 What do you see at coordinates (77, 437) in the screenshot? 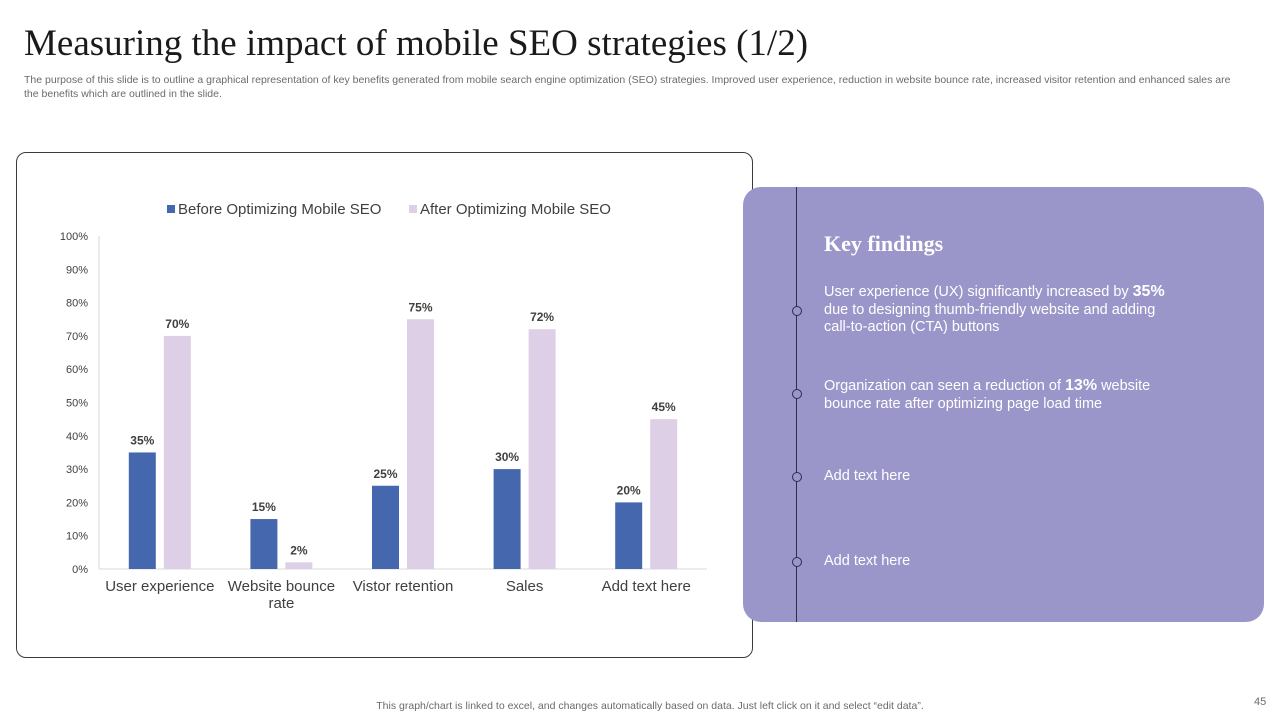
I see `y-tick-label: 40%` at bounding box center [77, 437].